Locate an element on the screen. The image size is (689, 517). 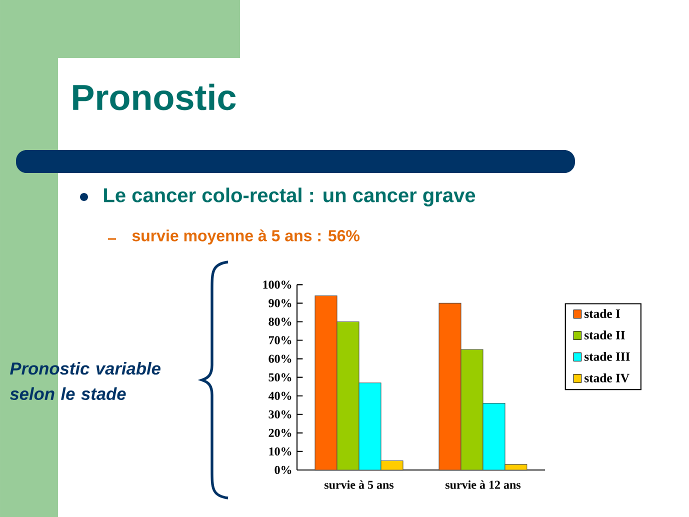
x-tick-label: survie à 12 ans is located at coordinates (483, 484).